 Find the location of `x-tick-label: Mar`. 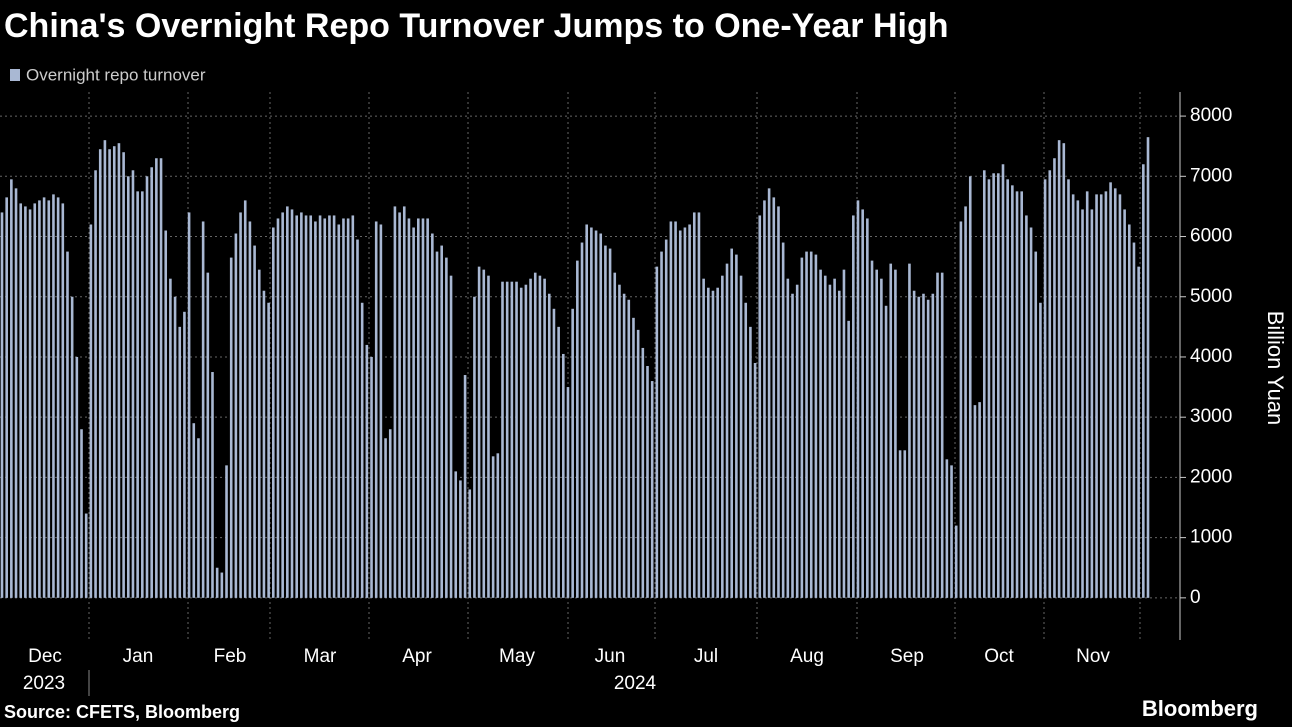

x-tick-label: Mar is located at coordinates (320, 656).